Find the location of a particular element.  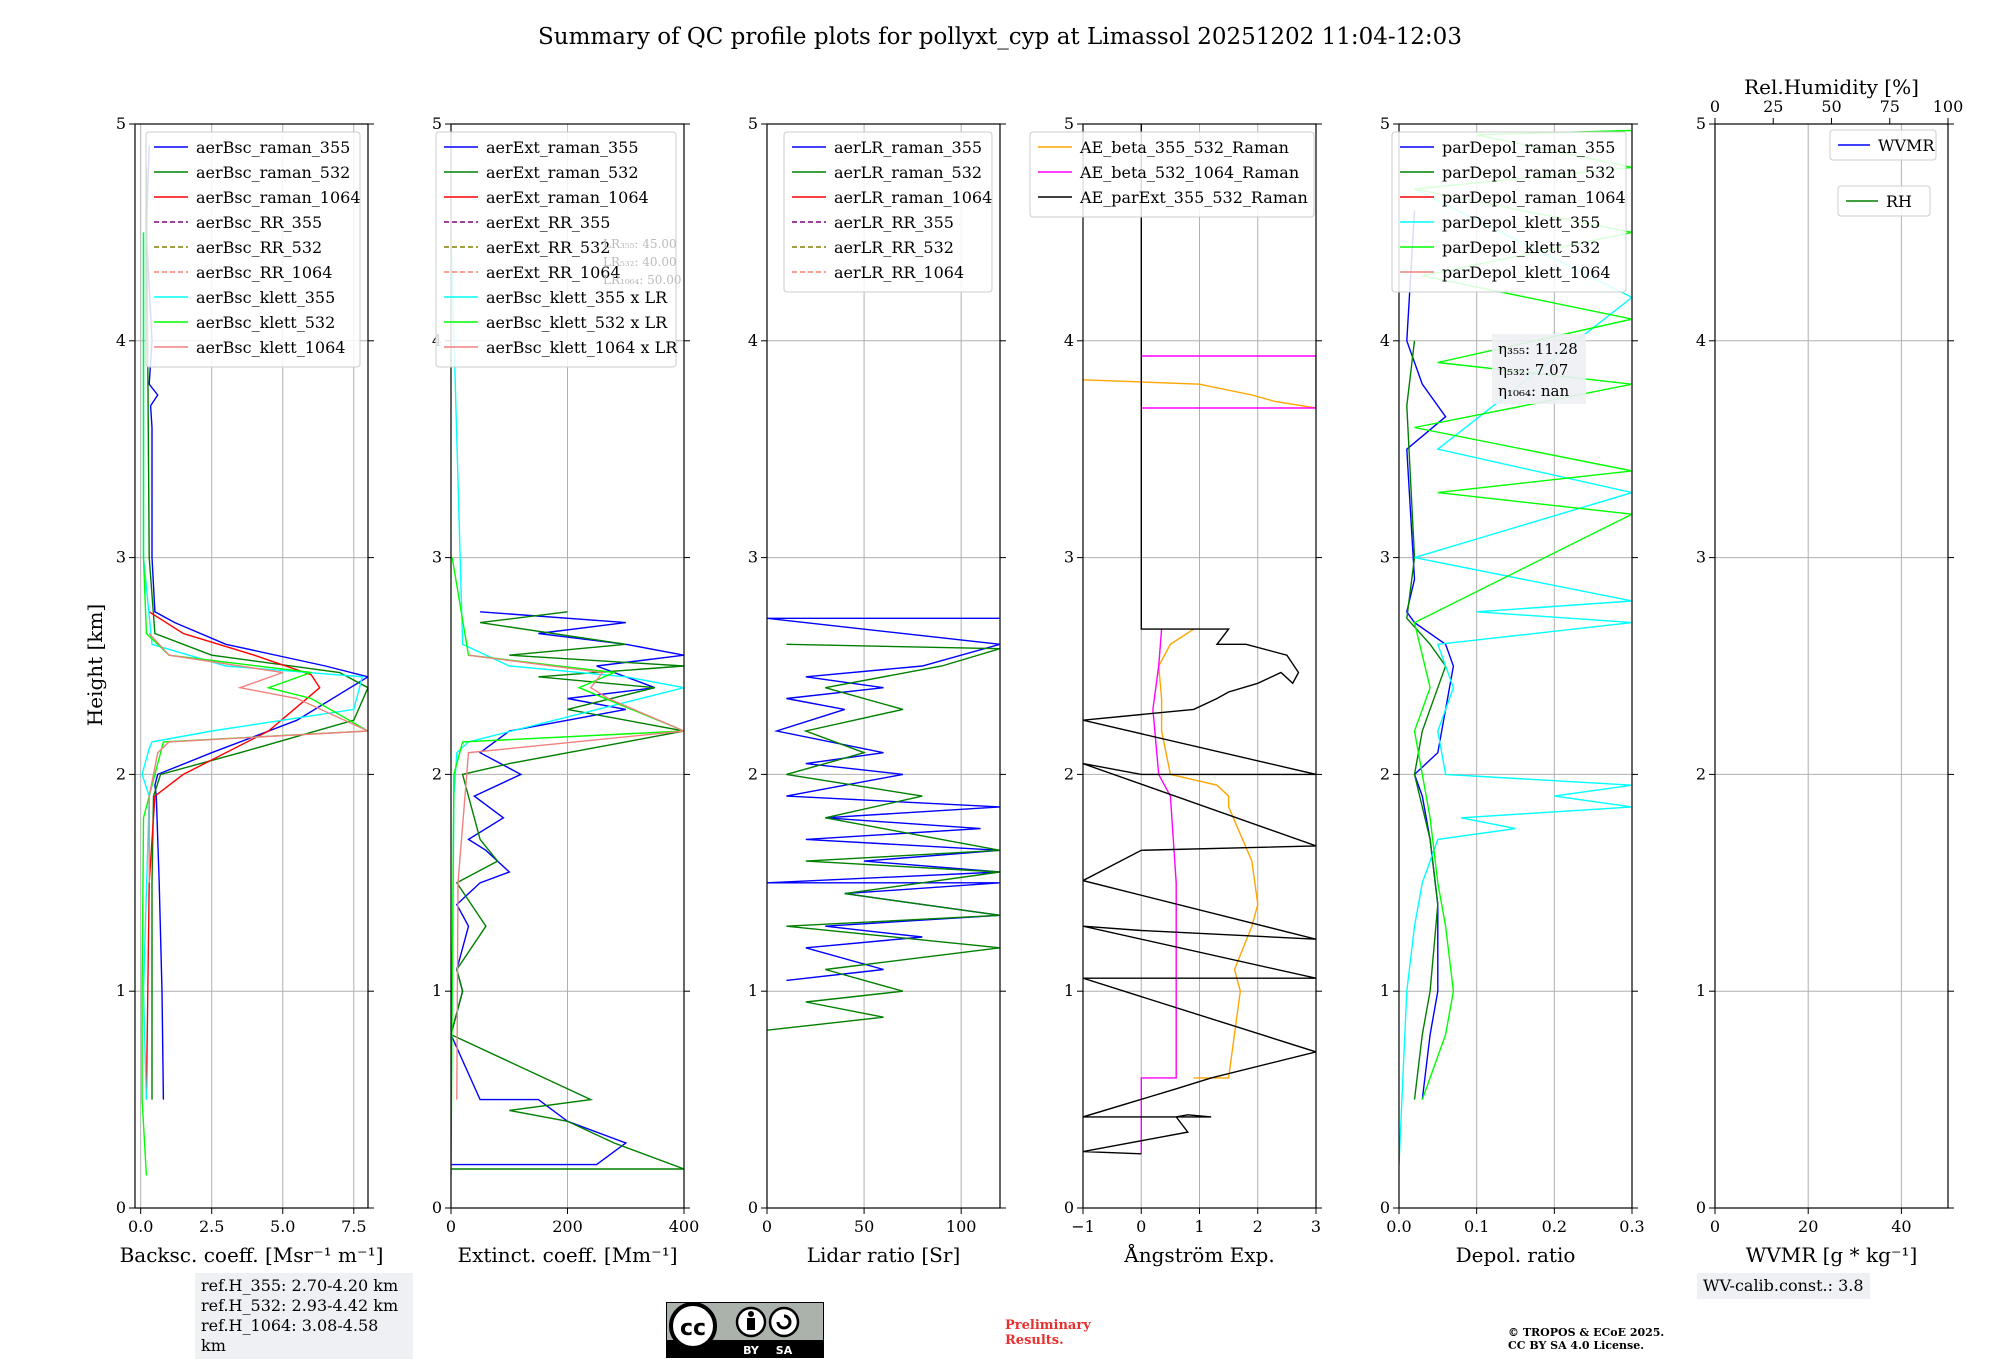

legend-label: aerExt_raman_355 is located at coordinates (562, 147).